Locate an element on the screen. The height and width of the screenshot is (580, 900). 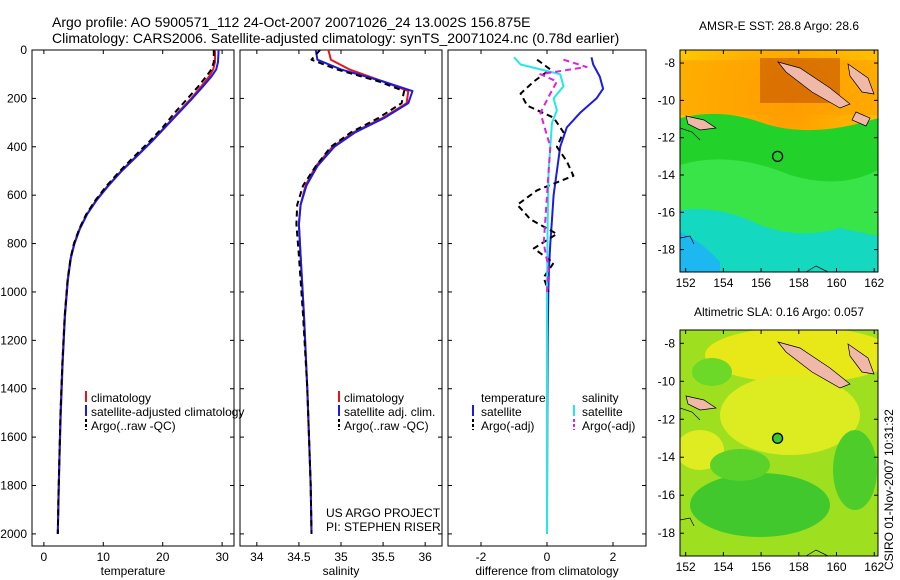
x-tick-label: 2 is located at coordinates (613, 557).